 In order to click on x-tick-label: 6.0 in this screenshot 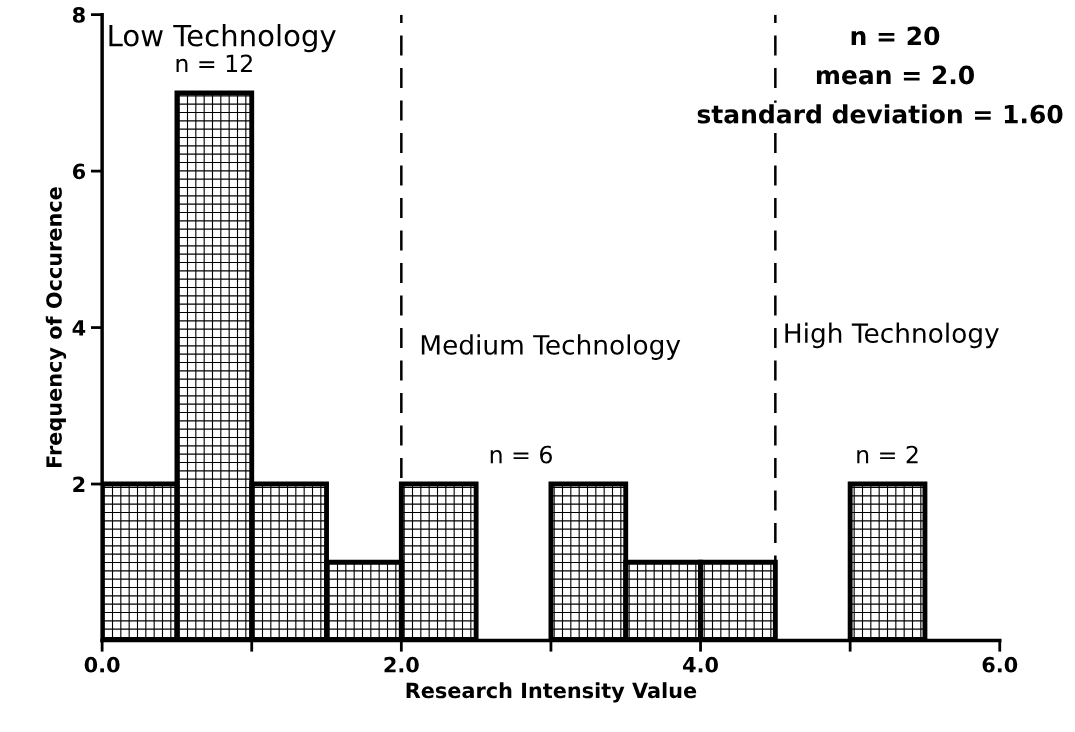, I will do `click(1000, 664)`.